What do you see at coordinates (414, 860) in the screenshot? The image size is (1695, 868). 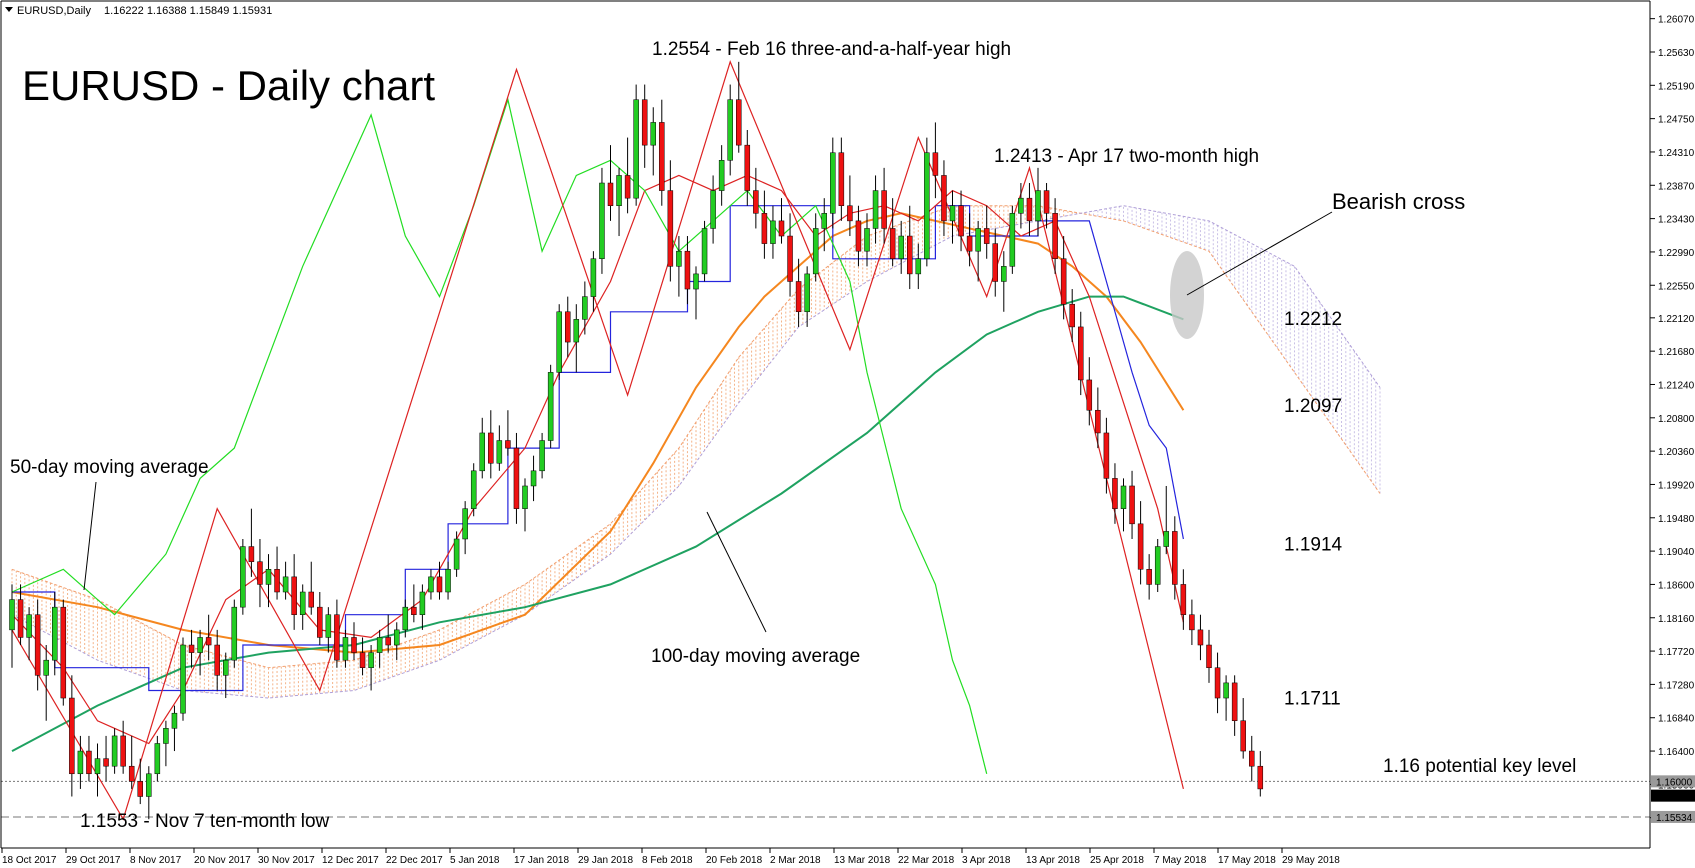 I see `time-tick-label: 22 Dec 2017` at bounding box center [414, 860].